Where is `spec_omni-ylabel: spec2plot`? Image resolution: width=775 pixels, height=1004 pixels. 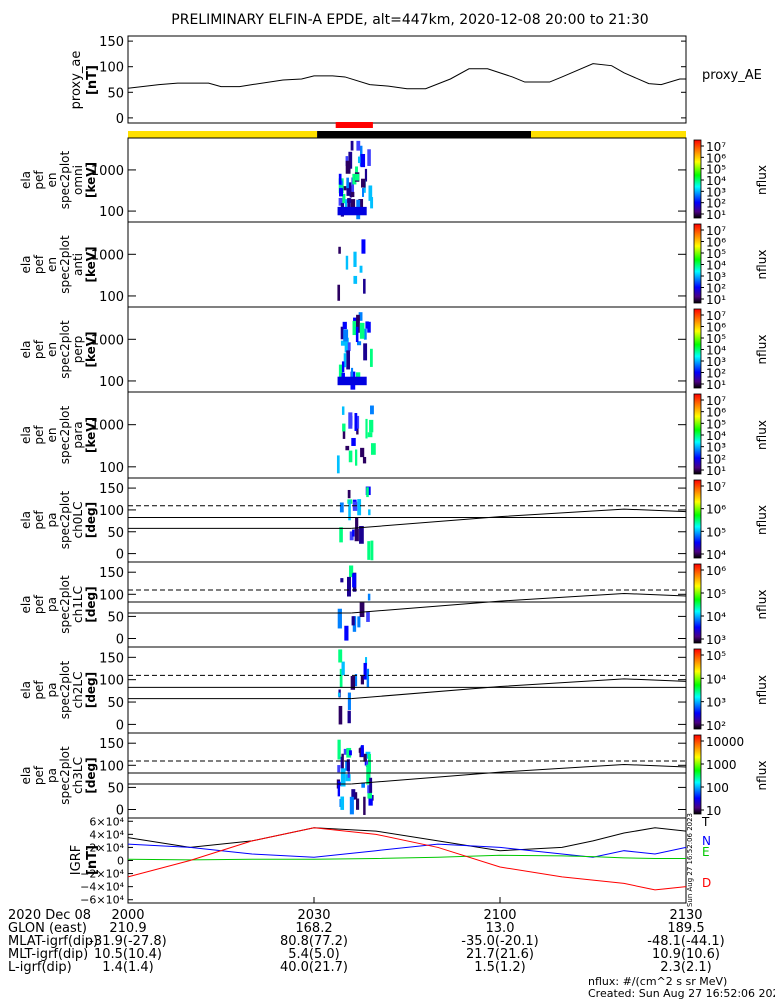 spec_omni-ylabel: spec2plot is located at coordinates (65, 179).